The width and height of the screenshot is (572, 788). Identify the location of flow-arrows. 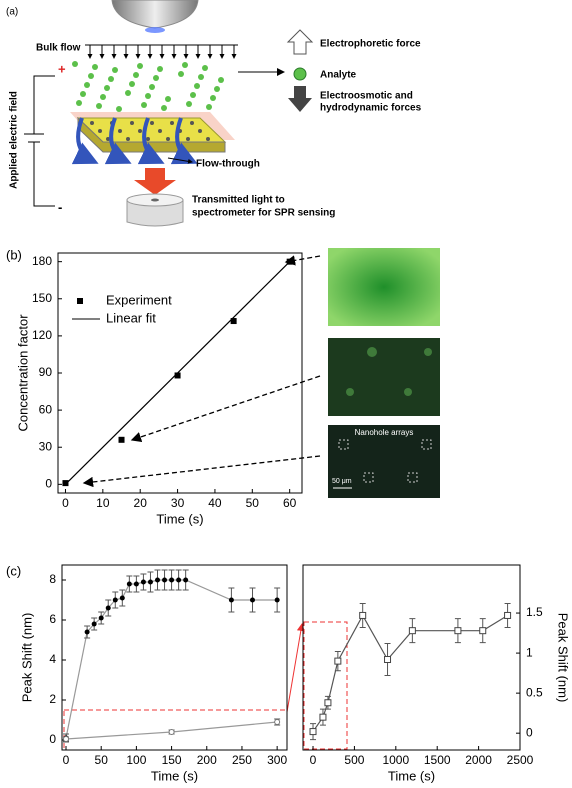
(162, 52).